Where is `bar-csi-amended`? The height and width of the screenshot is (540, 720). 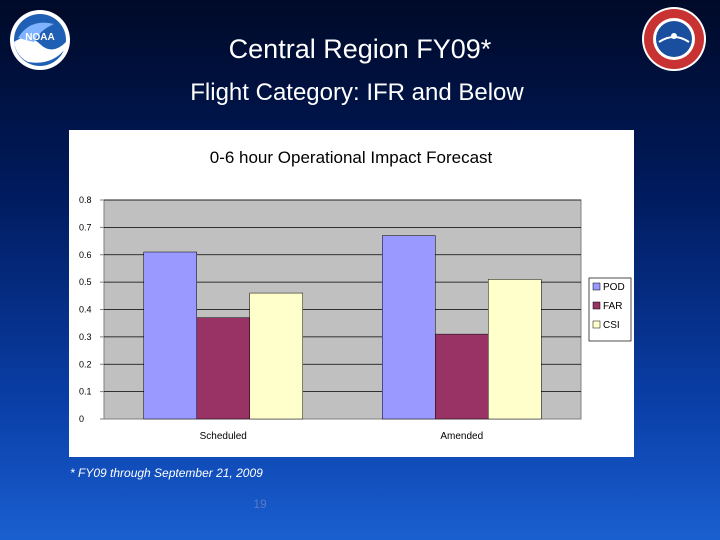
bar-csi-amended is located at coordinates (515, 349).